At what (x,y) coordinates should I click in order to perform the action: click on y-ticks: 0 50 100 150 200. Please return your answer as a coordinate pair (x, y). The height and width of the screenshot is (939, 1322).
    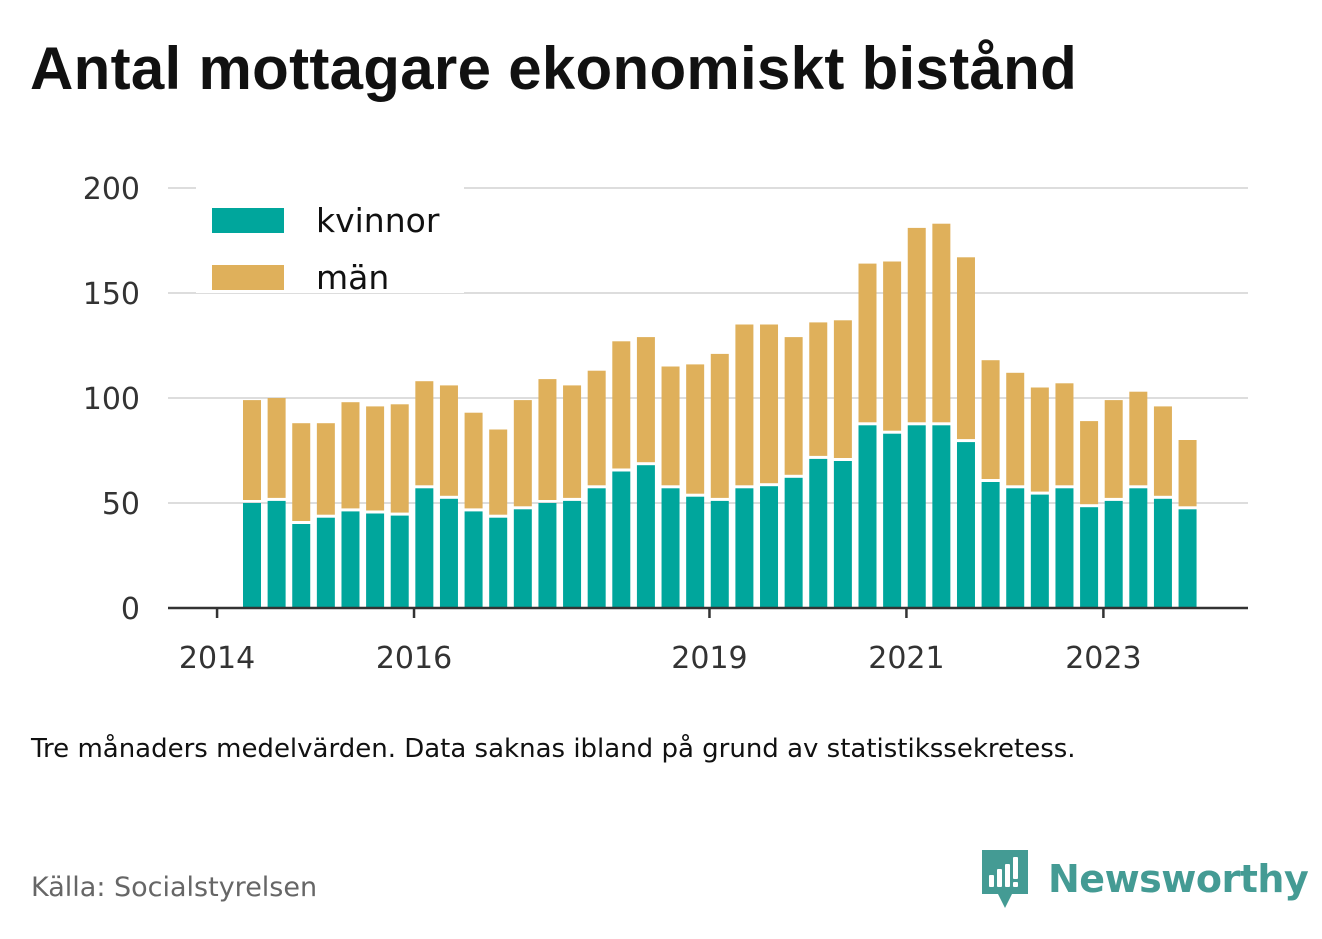
    Looking at the image, I should click on (111, 399).